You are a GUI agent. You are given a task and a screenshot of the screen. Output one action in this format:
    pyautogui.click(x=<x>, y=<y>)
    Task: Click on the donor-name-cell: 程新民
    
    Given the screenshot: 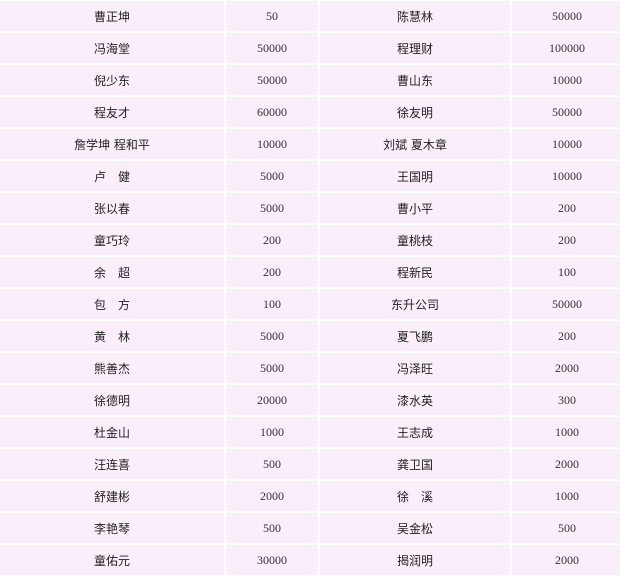 What is the action you would take?
    pyautogui.click(x=415, y=272)
    